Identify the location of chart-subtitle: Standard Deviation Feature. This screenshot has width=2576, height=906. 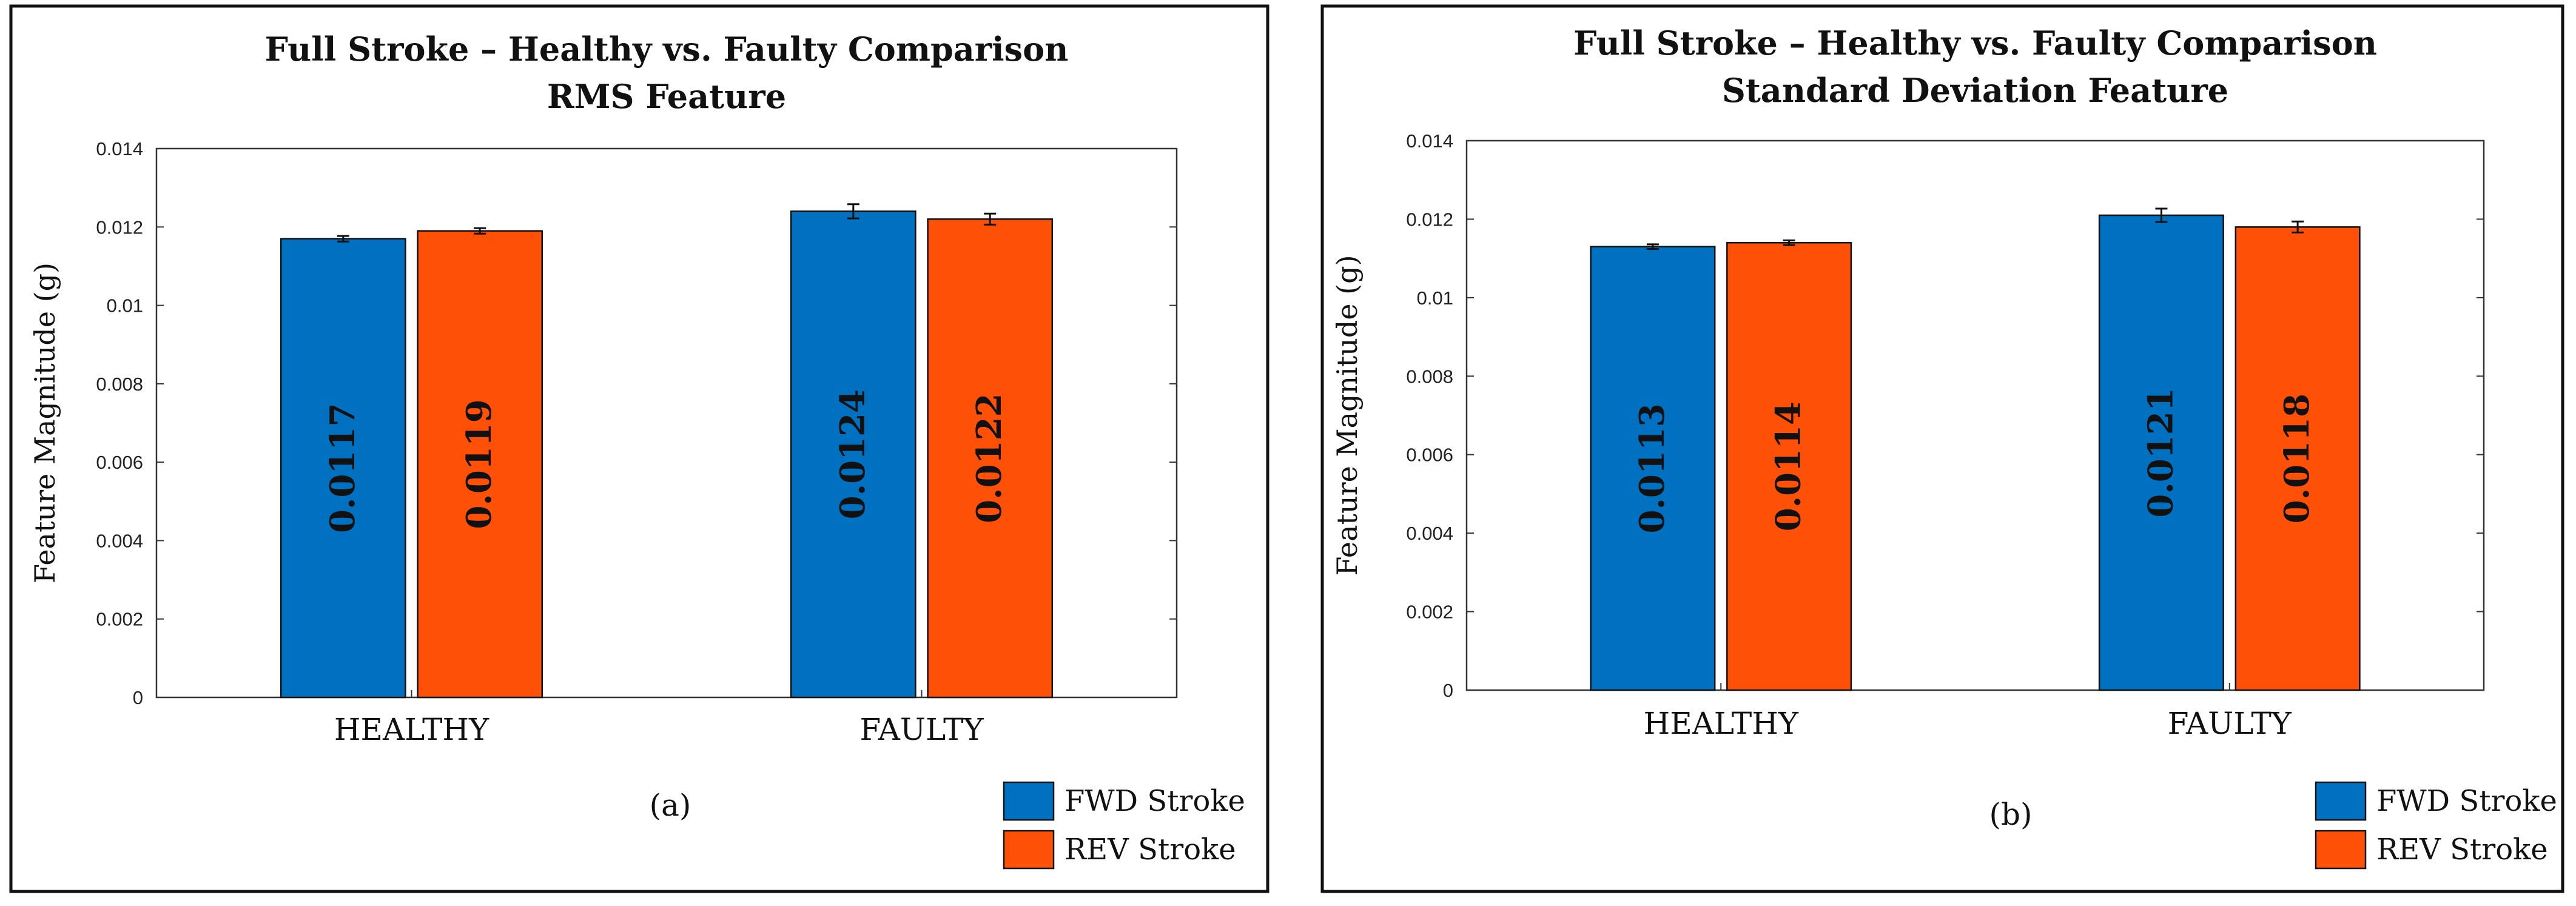
(1975, 90).